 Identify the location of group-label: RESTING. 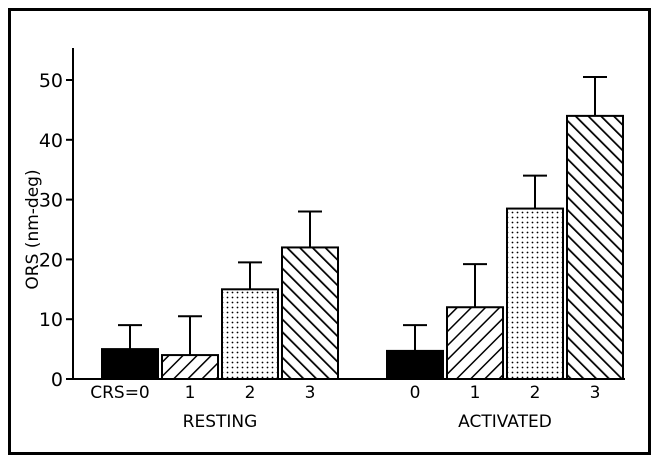
(220, 422).